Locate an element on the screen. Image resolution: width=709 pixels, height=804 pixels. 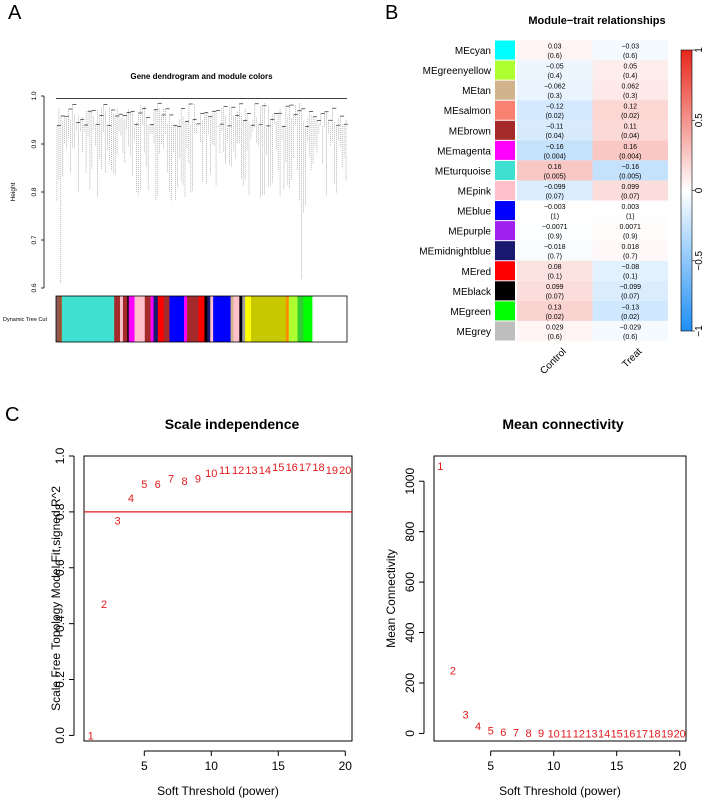
module-label: MEcyan is located at coordinates (473, 51).